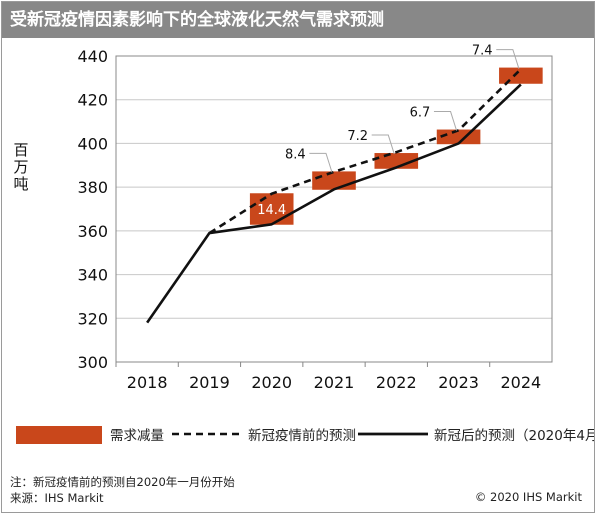  I want to click on y-tick-label: 320, so click(92, 318).